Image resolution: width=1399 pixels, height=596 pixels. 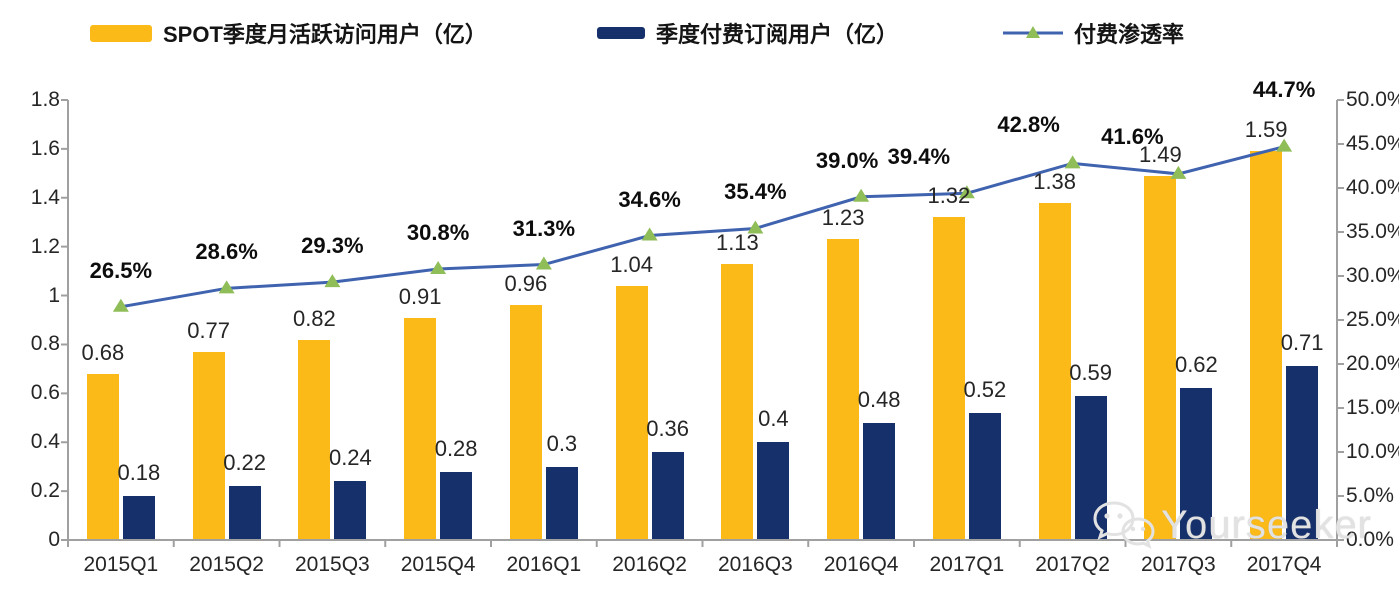 I want to click on x-axis-category-label: 2017Q1, so click(x=967, y=564).